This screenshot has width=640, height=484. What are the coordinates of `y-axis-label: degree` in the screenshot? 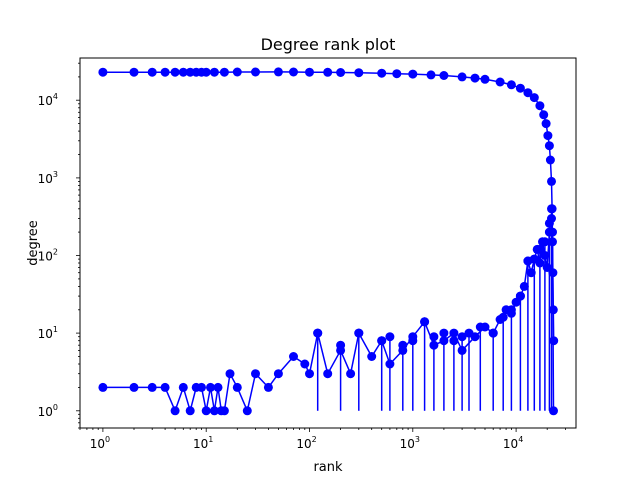 It's located at (33, 243).